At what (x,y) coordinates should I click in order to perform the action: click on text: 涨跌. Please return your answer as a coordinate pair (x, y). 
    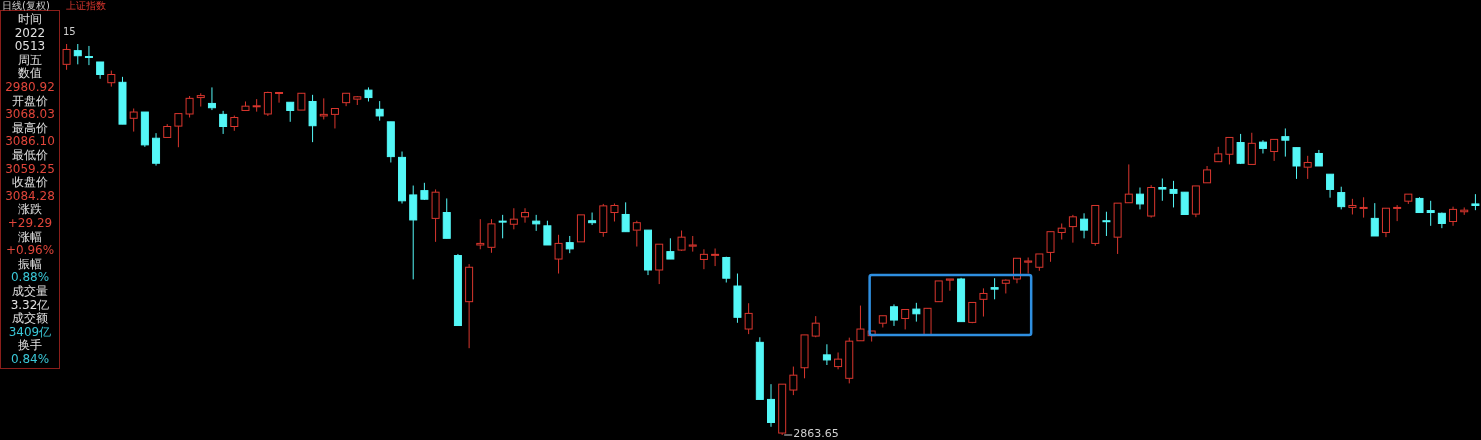
    Looking at the image, I should click on (30, 209).